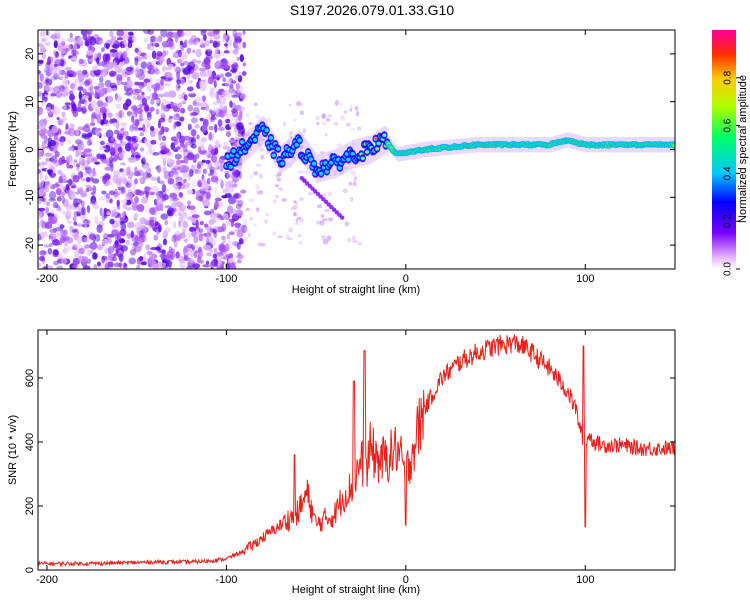  I want to click on colorbar-ticks: 0.0 0.2 0.4 0.6 0.8, so click(731, 173).